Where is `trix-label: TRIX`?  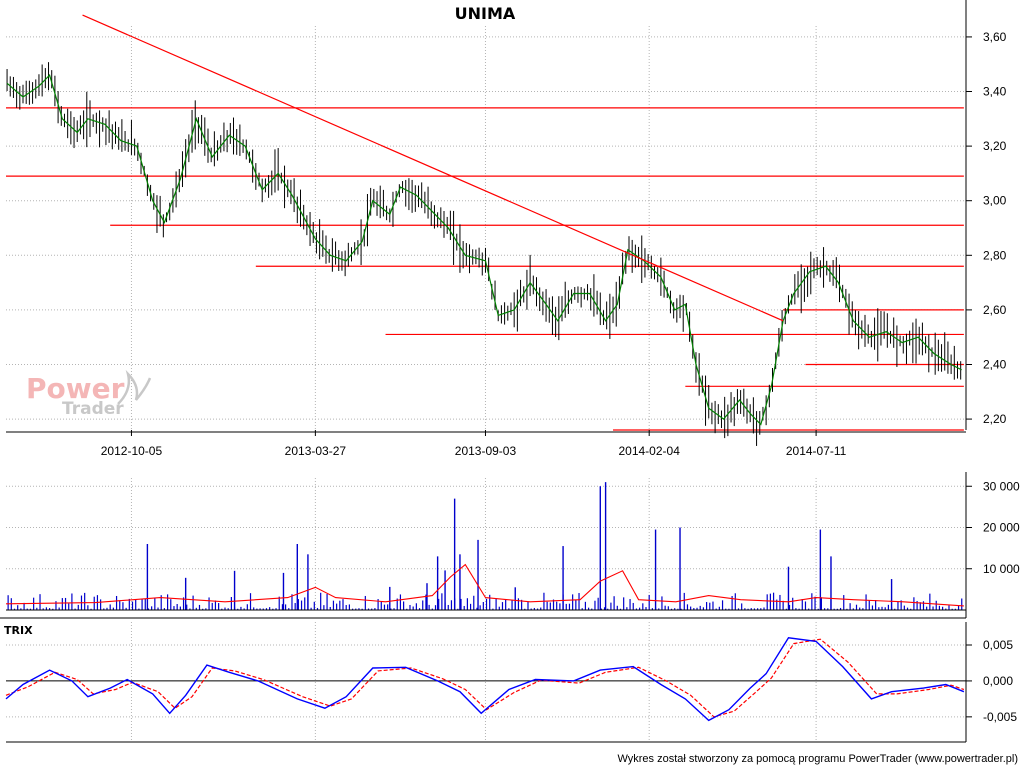 trix-label: TRIX is located at coordinates (18, 630).